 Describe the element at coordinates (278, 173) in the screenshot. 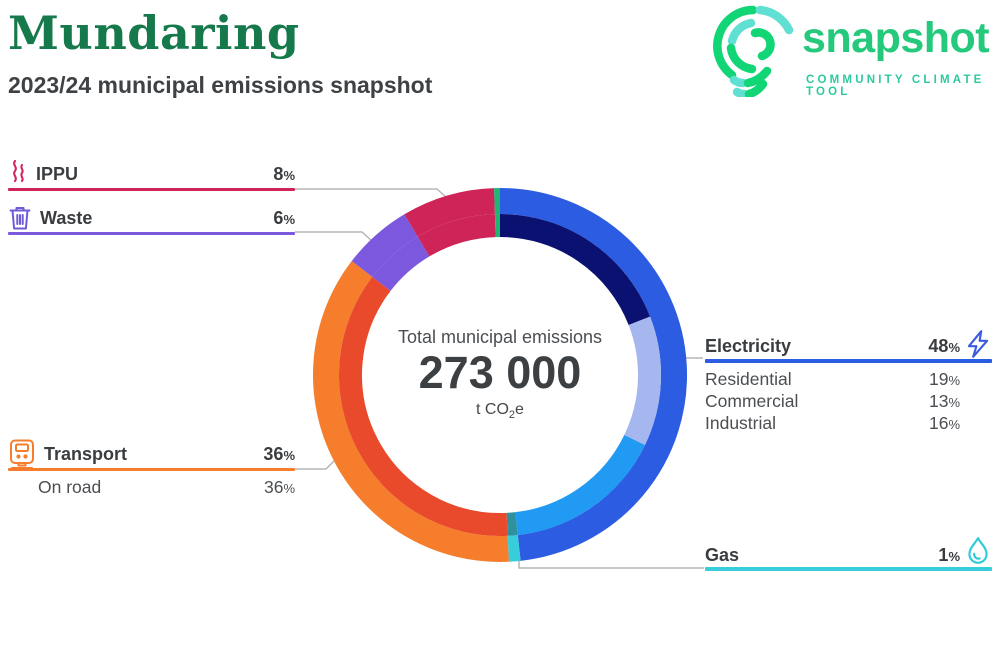

I see `value-number: 8` at that location.